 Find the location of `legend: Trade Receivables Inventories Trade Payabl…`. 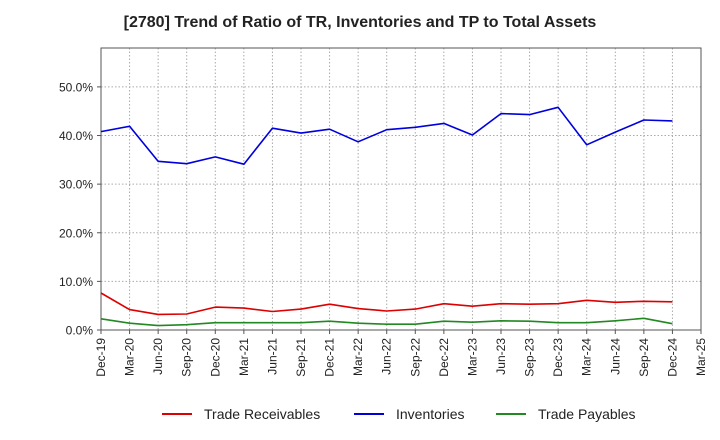

legend: Trade Receivables Inventories Trade Payabl… is located at coordinates (399, 414).